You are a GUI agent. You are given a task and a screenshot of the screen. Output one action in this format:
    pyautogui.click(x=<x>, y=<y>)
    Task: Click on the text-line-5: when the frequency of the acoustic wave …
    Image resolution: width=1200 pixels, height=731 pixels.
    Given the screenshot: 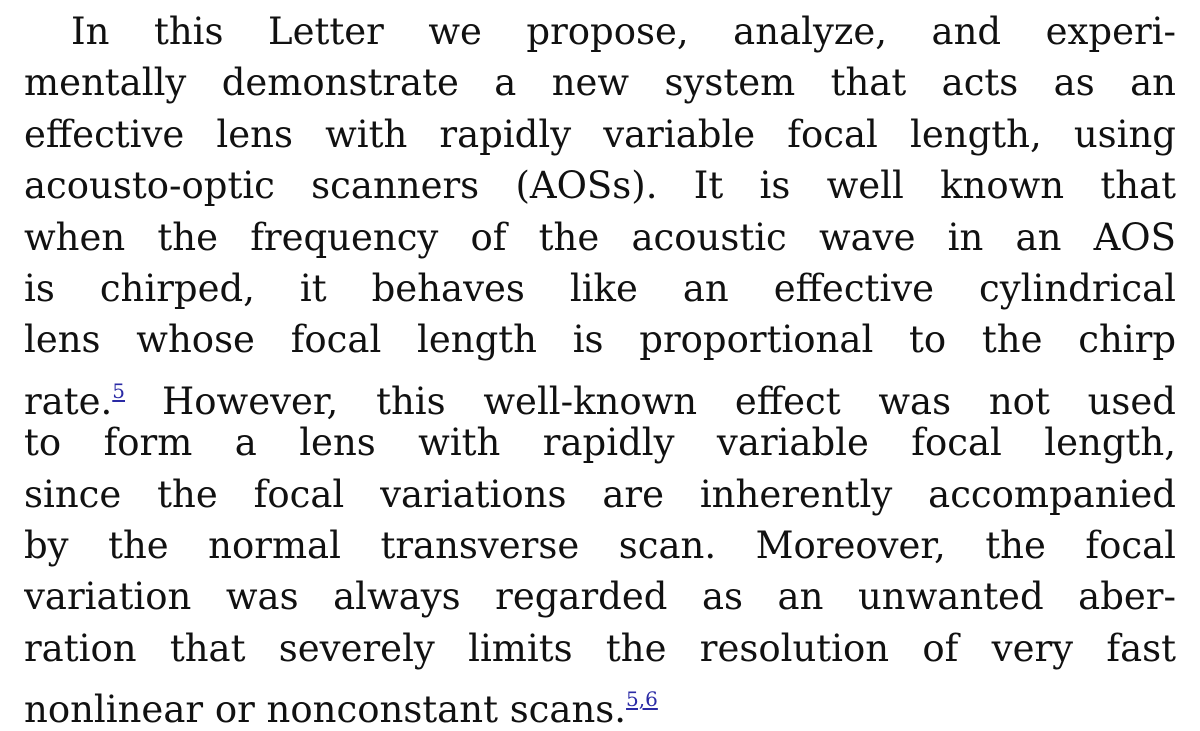 What is the action you would take?
    pyautogui.click(x=600, y=237)
    